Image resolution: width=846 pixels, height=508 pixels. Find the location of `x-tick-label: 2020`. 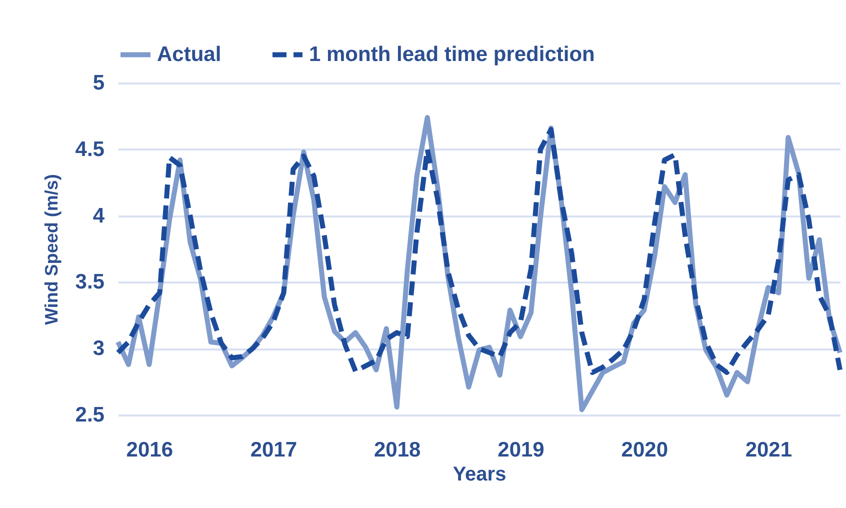

x-tick-label: 2020 is located at coordinates (644, 450).